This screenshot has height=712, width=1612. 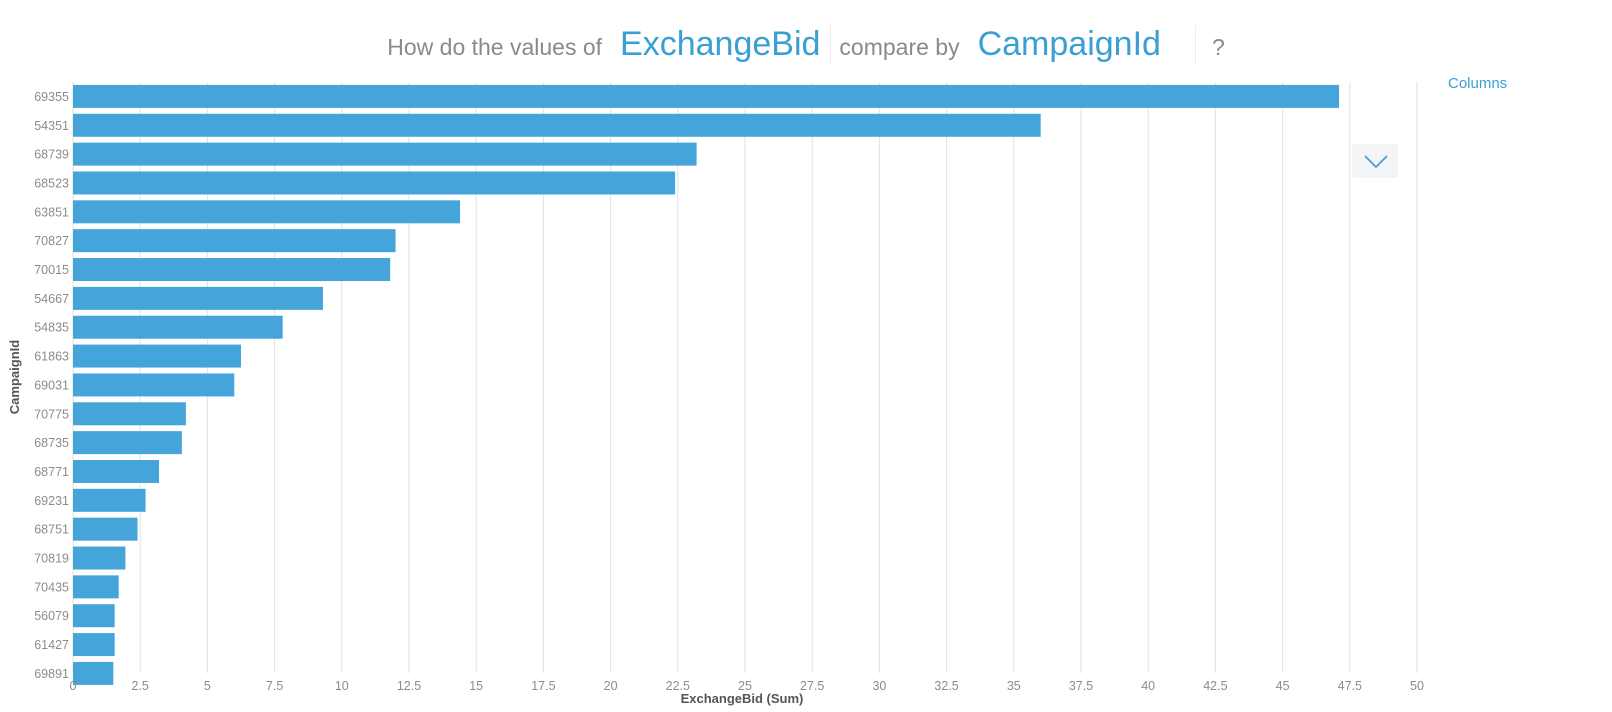 What do you see at coordinates (476, 686) in the screenshot?
I see `x-tick-label: 15` at bounding box center [476, 686].